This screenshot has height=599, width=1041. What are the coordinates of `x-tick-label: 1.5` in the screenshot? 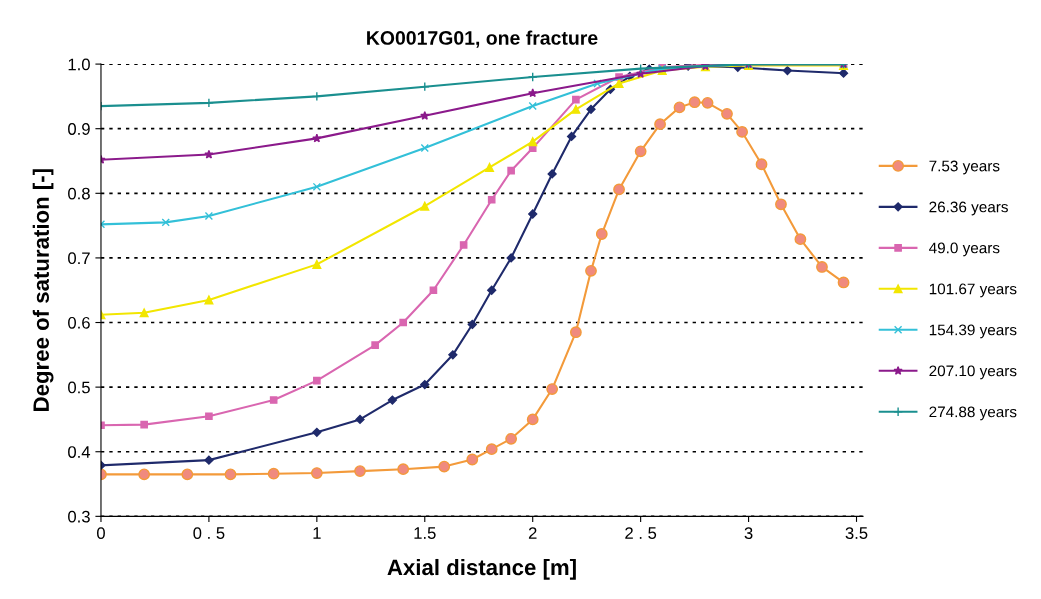 It's located at (425, 533).